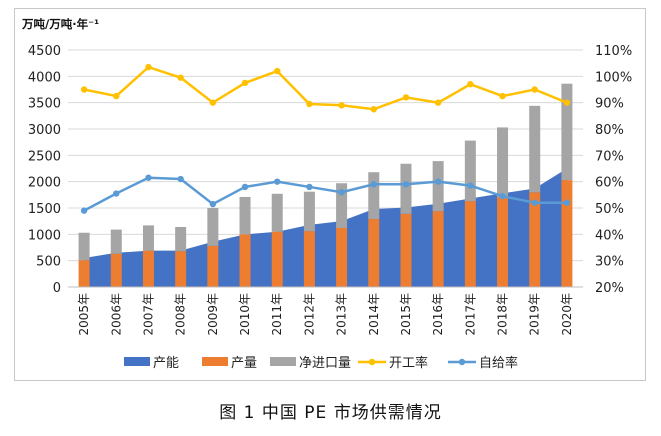  I want to click on legend-label: 净进口量, so click(325, 363).